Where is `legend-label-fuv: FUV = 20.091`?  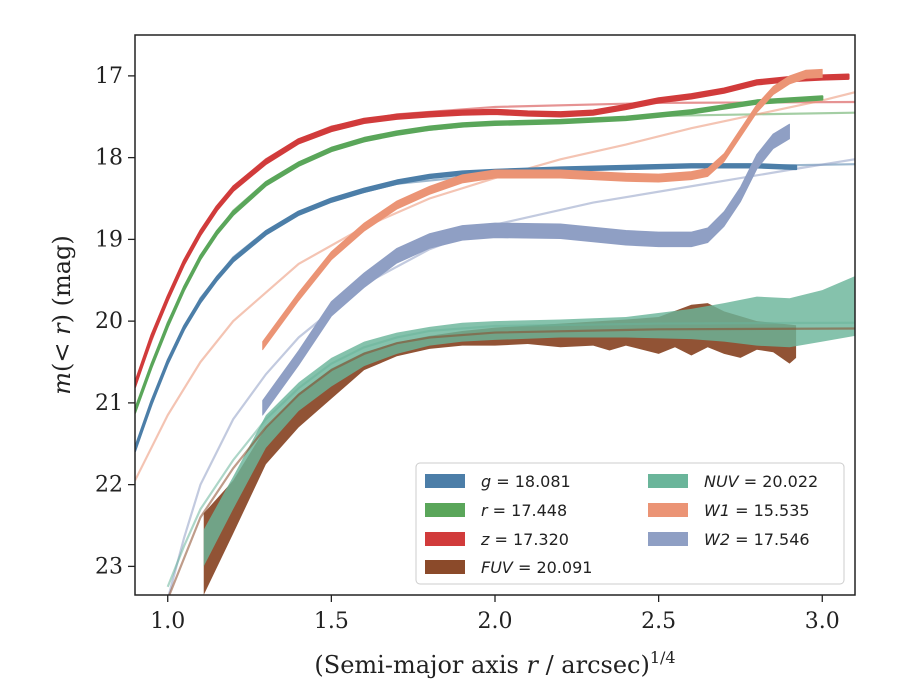
legend-label-fuv: FUV = 20.091 is located at coordinates (536, 567).